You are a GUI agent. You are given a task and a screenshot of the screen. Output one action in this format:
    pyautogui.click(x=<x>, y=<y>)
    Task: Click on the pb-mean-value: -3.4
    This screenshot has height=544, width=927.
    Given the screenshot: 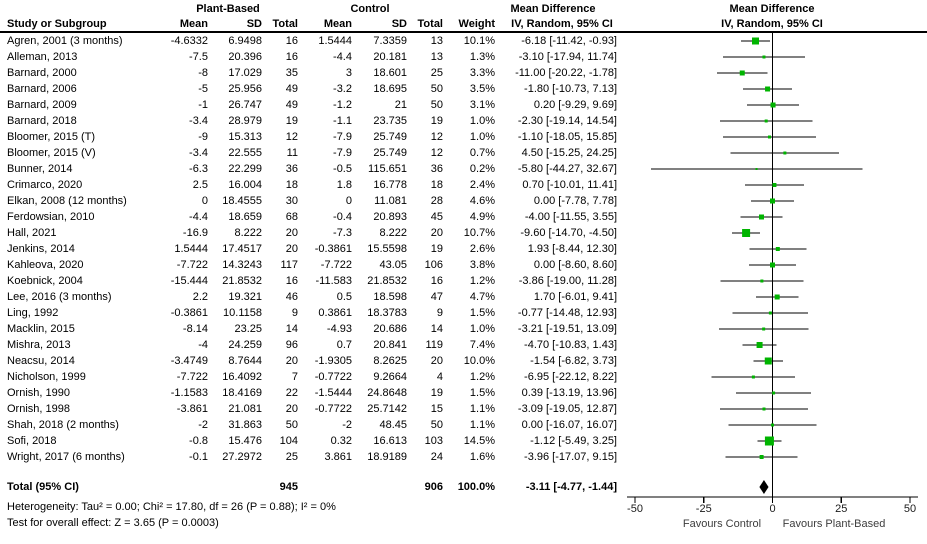 What is the action you would take?
    pyautogui.click(x=198, y=153)
    